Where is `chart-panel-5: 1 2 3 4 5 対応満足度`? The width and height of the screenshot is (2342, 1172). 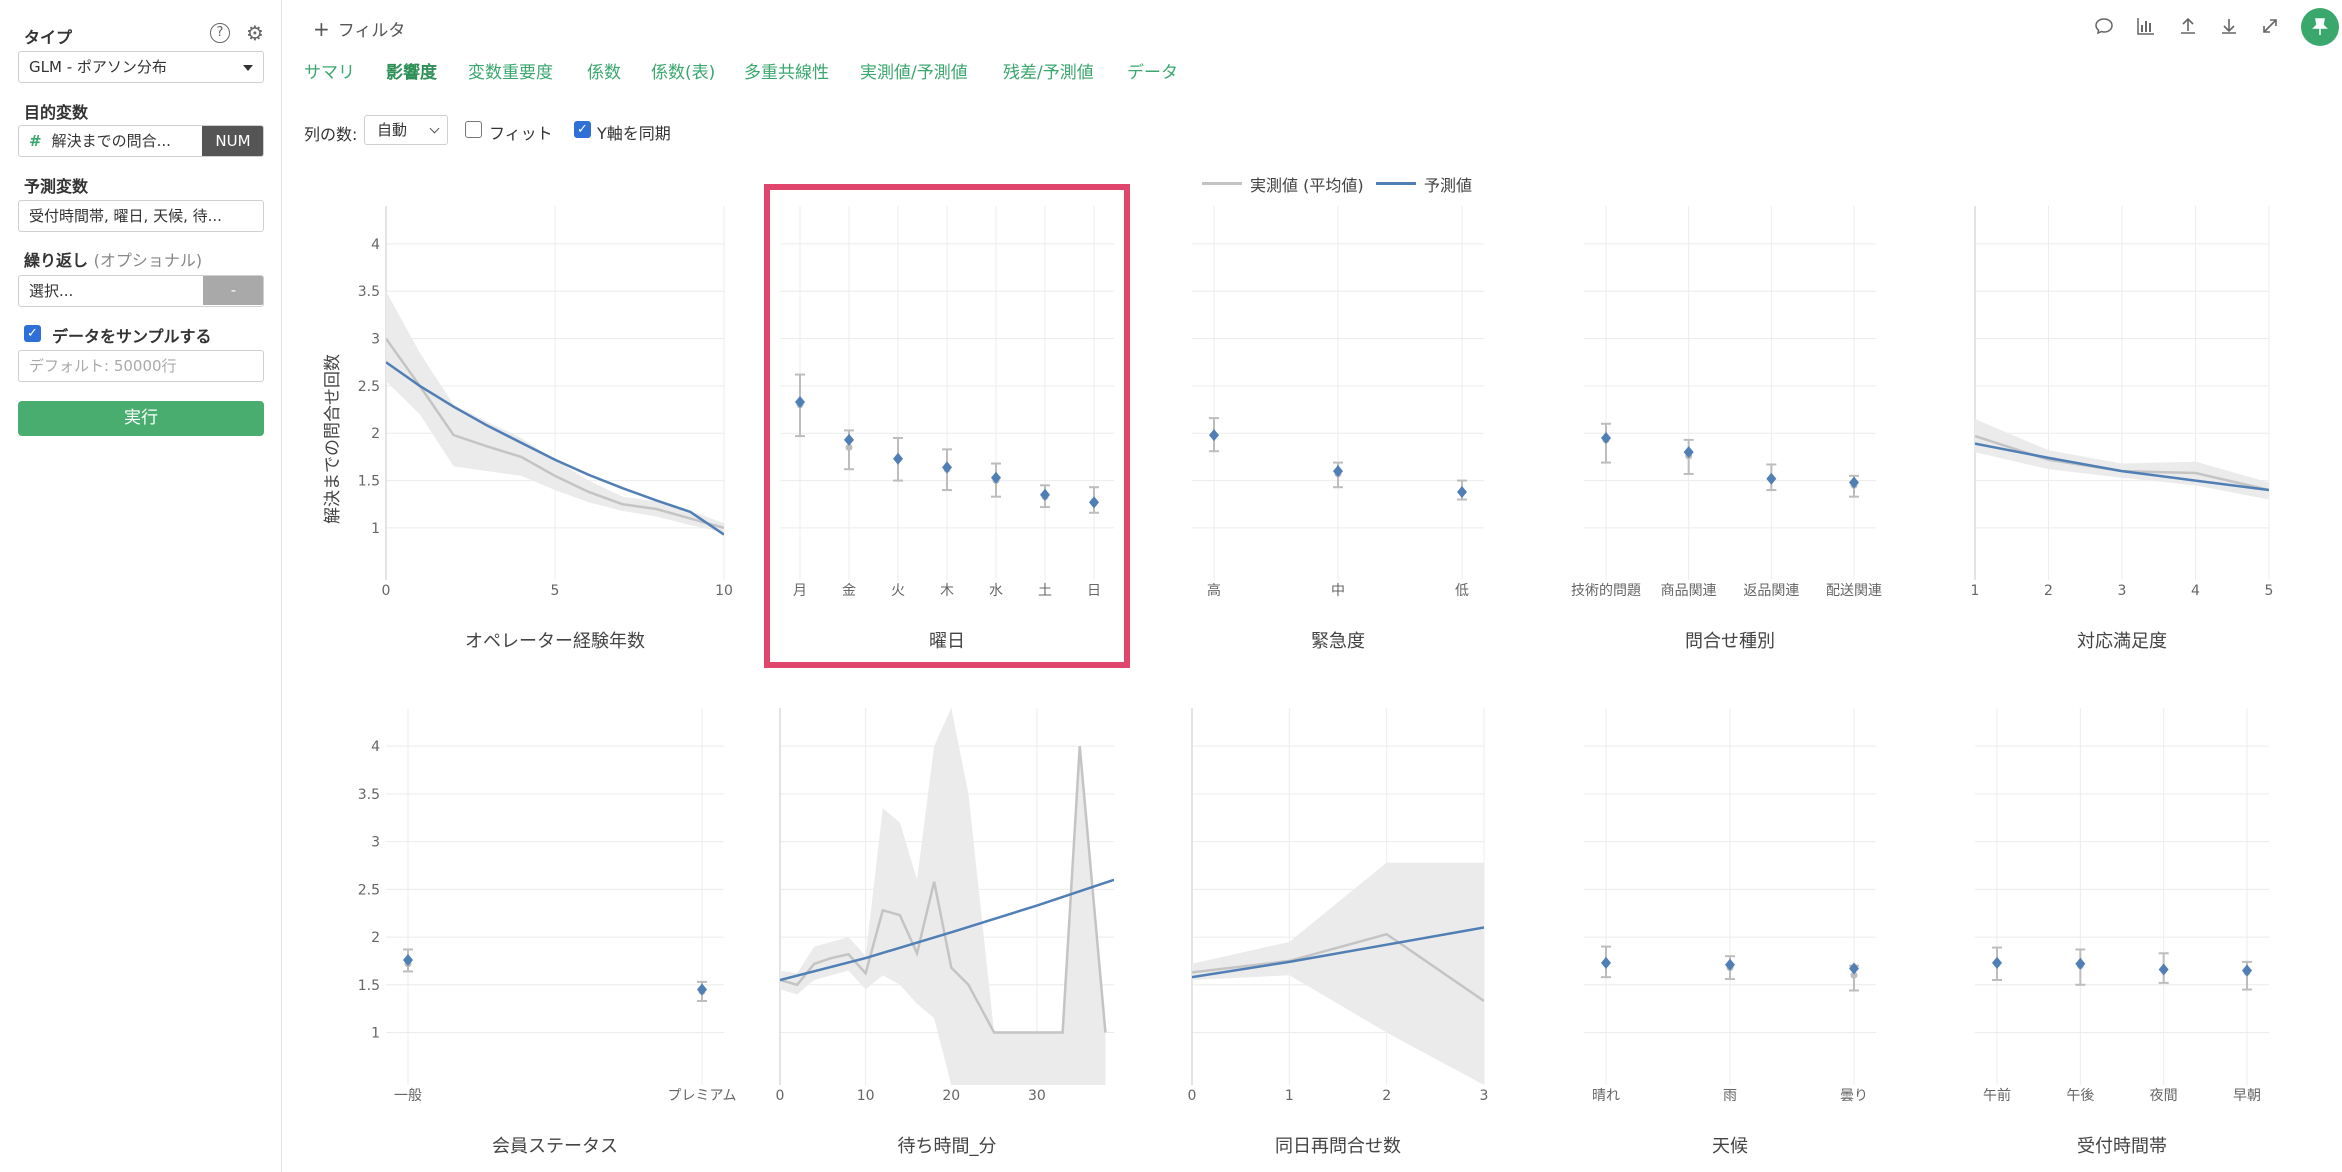 chart-panel-5: 1 2 3 4 5 対応満足度 is located at coordinates (2122, 429).